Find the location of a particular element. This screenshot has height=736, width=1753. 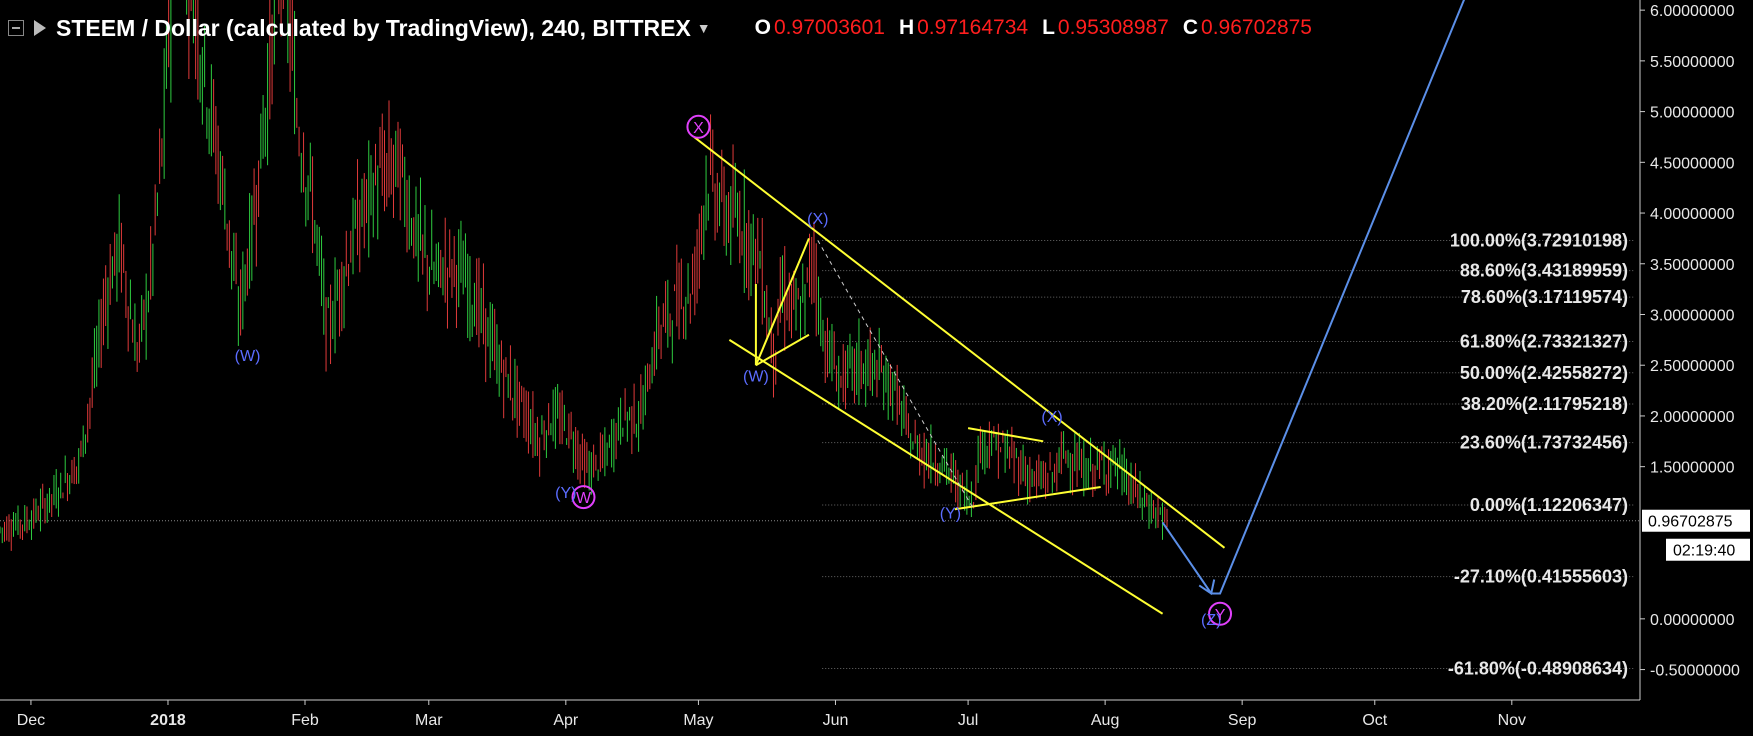

fib-level-label: 23.60%(1.73732456) is located at coordinates (1544, 443).